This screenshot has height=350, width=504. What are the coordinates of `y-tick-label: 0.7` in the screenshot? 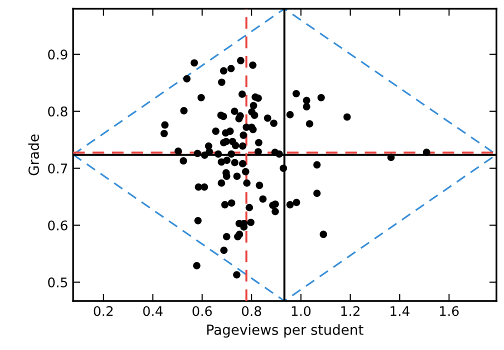 It's located at (58, 168).